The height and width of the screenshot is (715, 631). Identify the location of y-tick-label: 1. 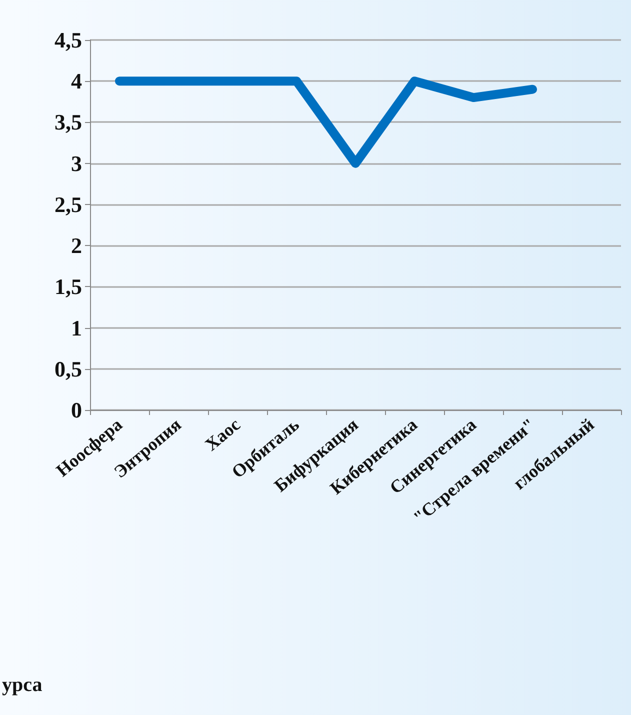
(76, 327).